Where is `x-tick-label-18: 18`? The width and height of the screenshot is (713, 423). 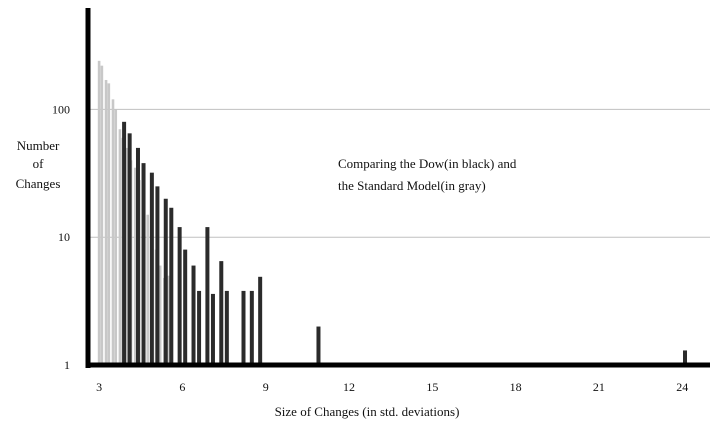
x-tick-label-18: 18 is located at coordinates (516, 387).